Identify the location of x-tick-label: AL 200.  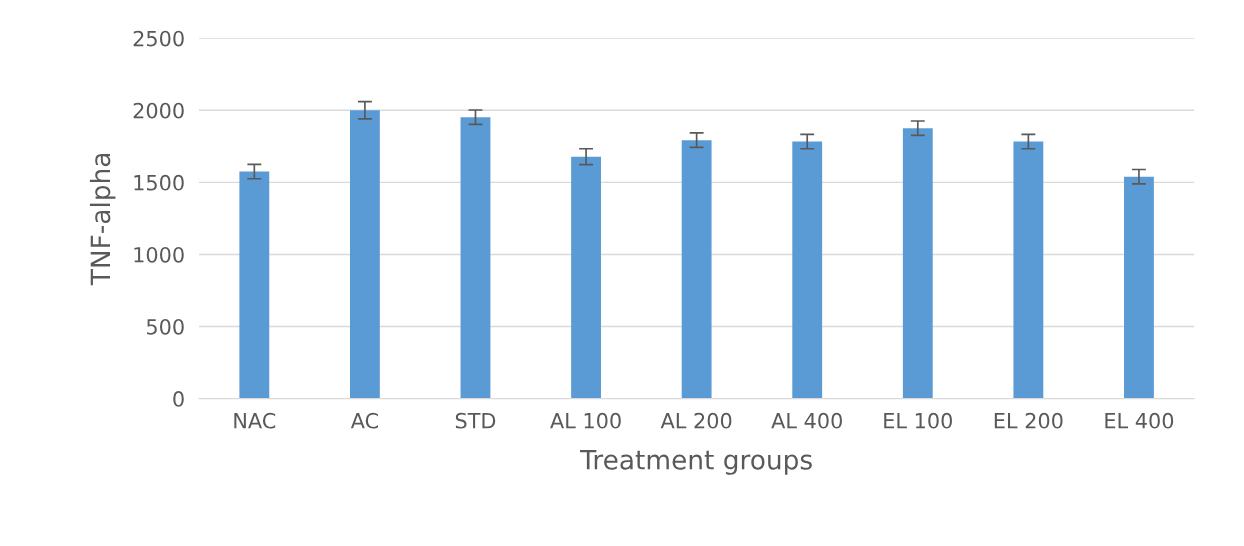
(696, 420).